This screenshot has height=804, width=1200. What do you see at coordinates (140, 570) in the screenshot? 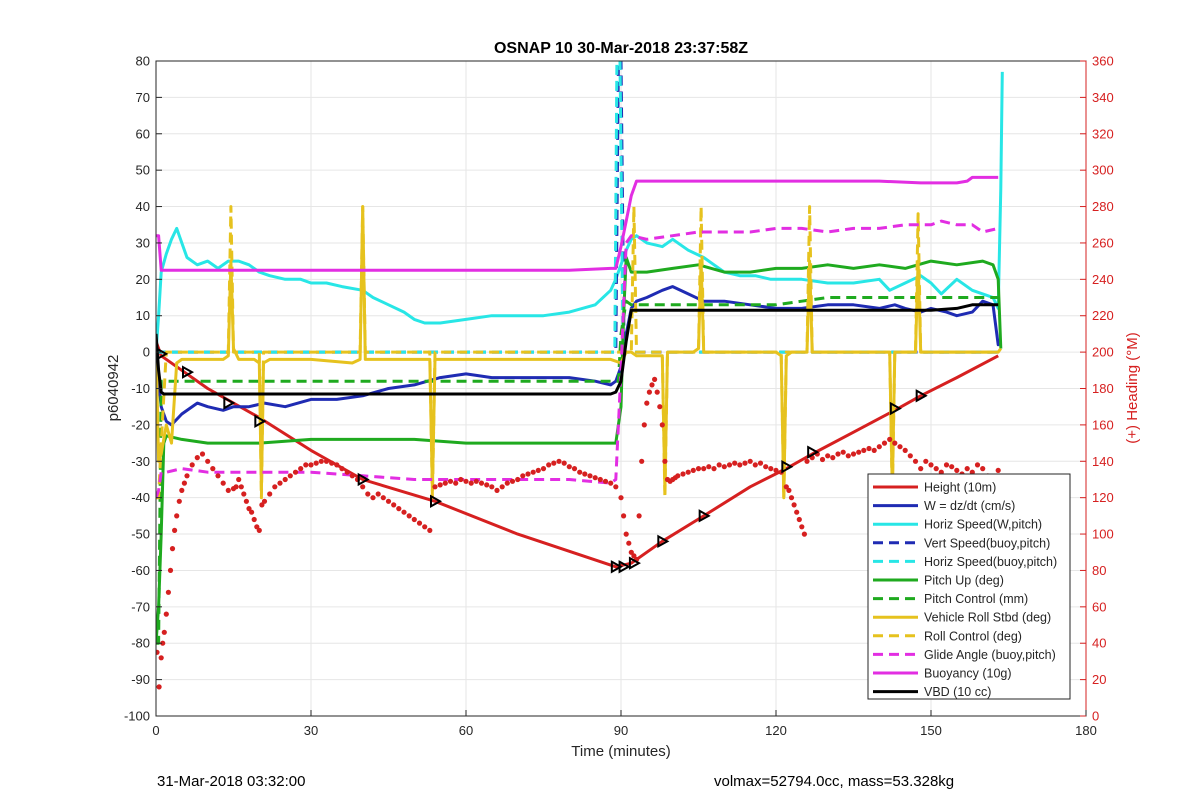
I see `y-tick-label: -60` at bounding box center [140, 570].